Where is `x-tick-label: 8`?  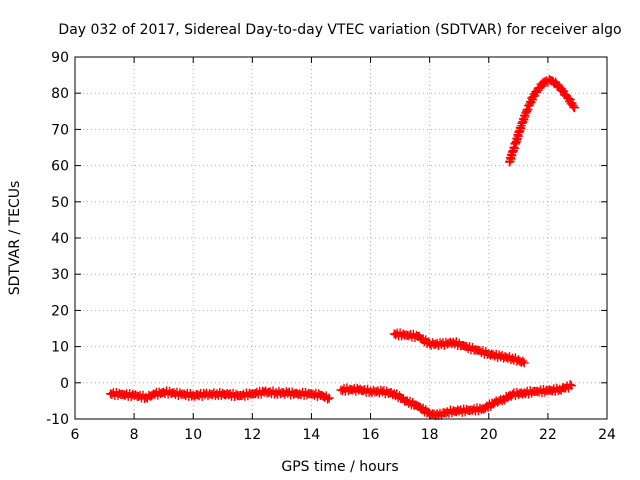 x-tick-label: 8 is located at coordinates (134, 435).